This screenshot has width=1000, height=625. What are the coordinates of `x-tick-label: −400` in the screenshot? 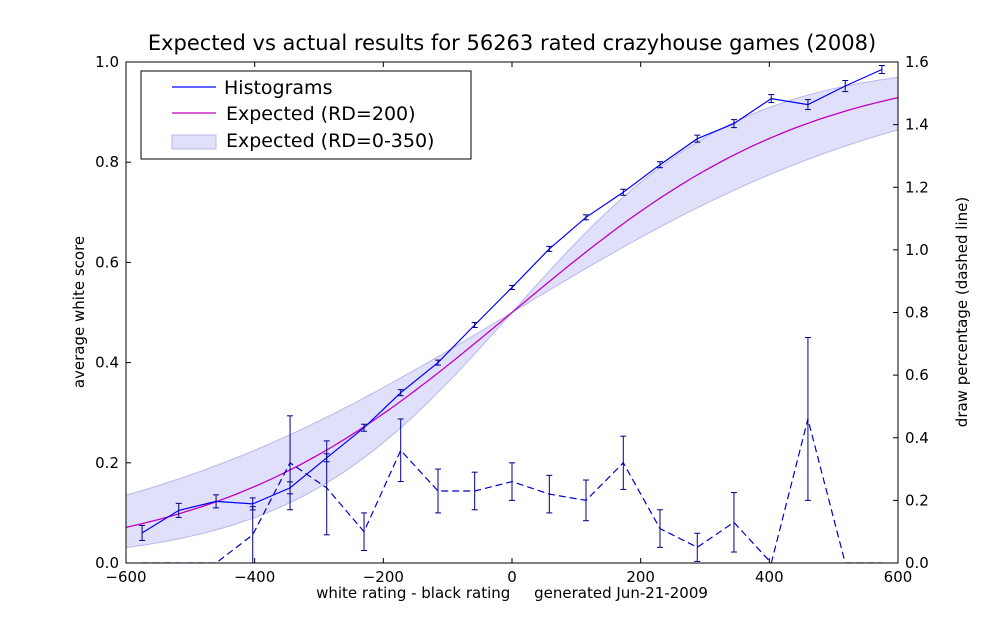 It's located at (254, 577).